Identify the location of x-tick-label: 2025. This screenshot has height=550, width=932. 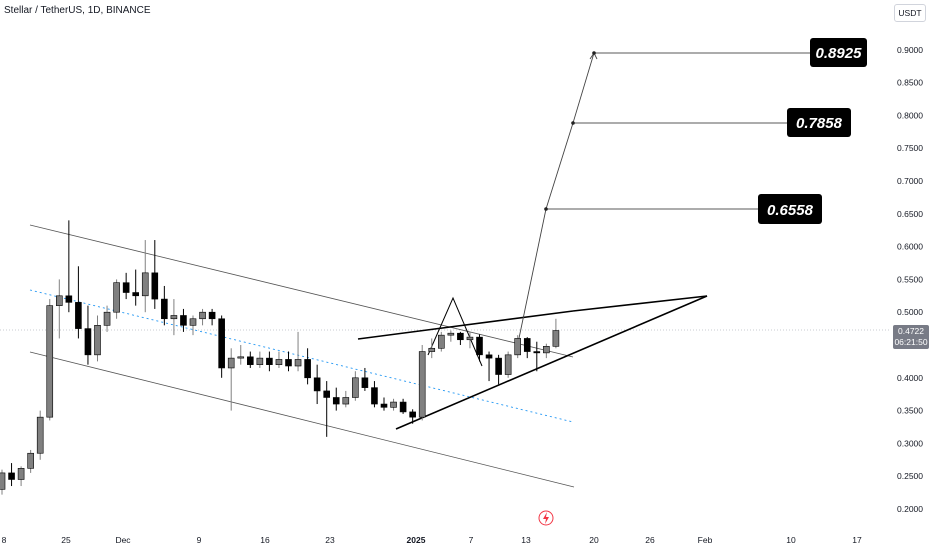
(416, 540).